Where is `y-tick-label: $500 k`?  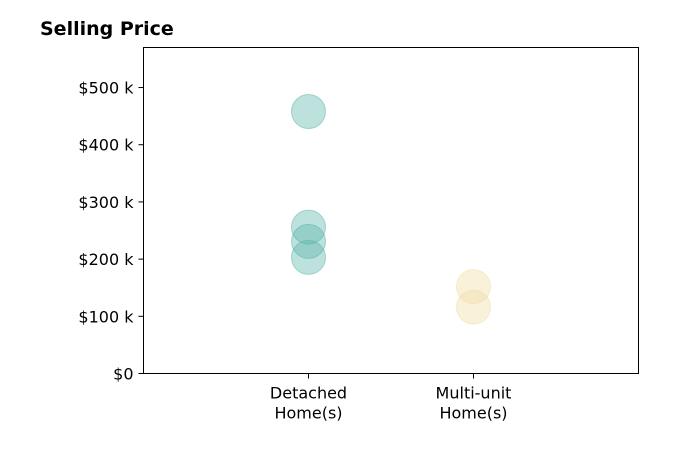 y-tick-label: $500 k is located at coordinates (106, 88).